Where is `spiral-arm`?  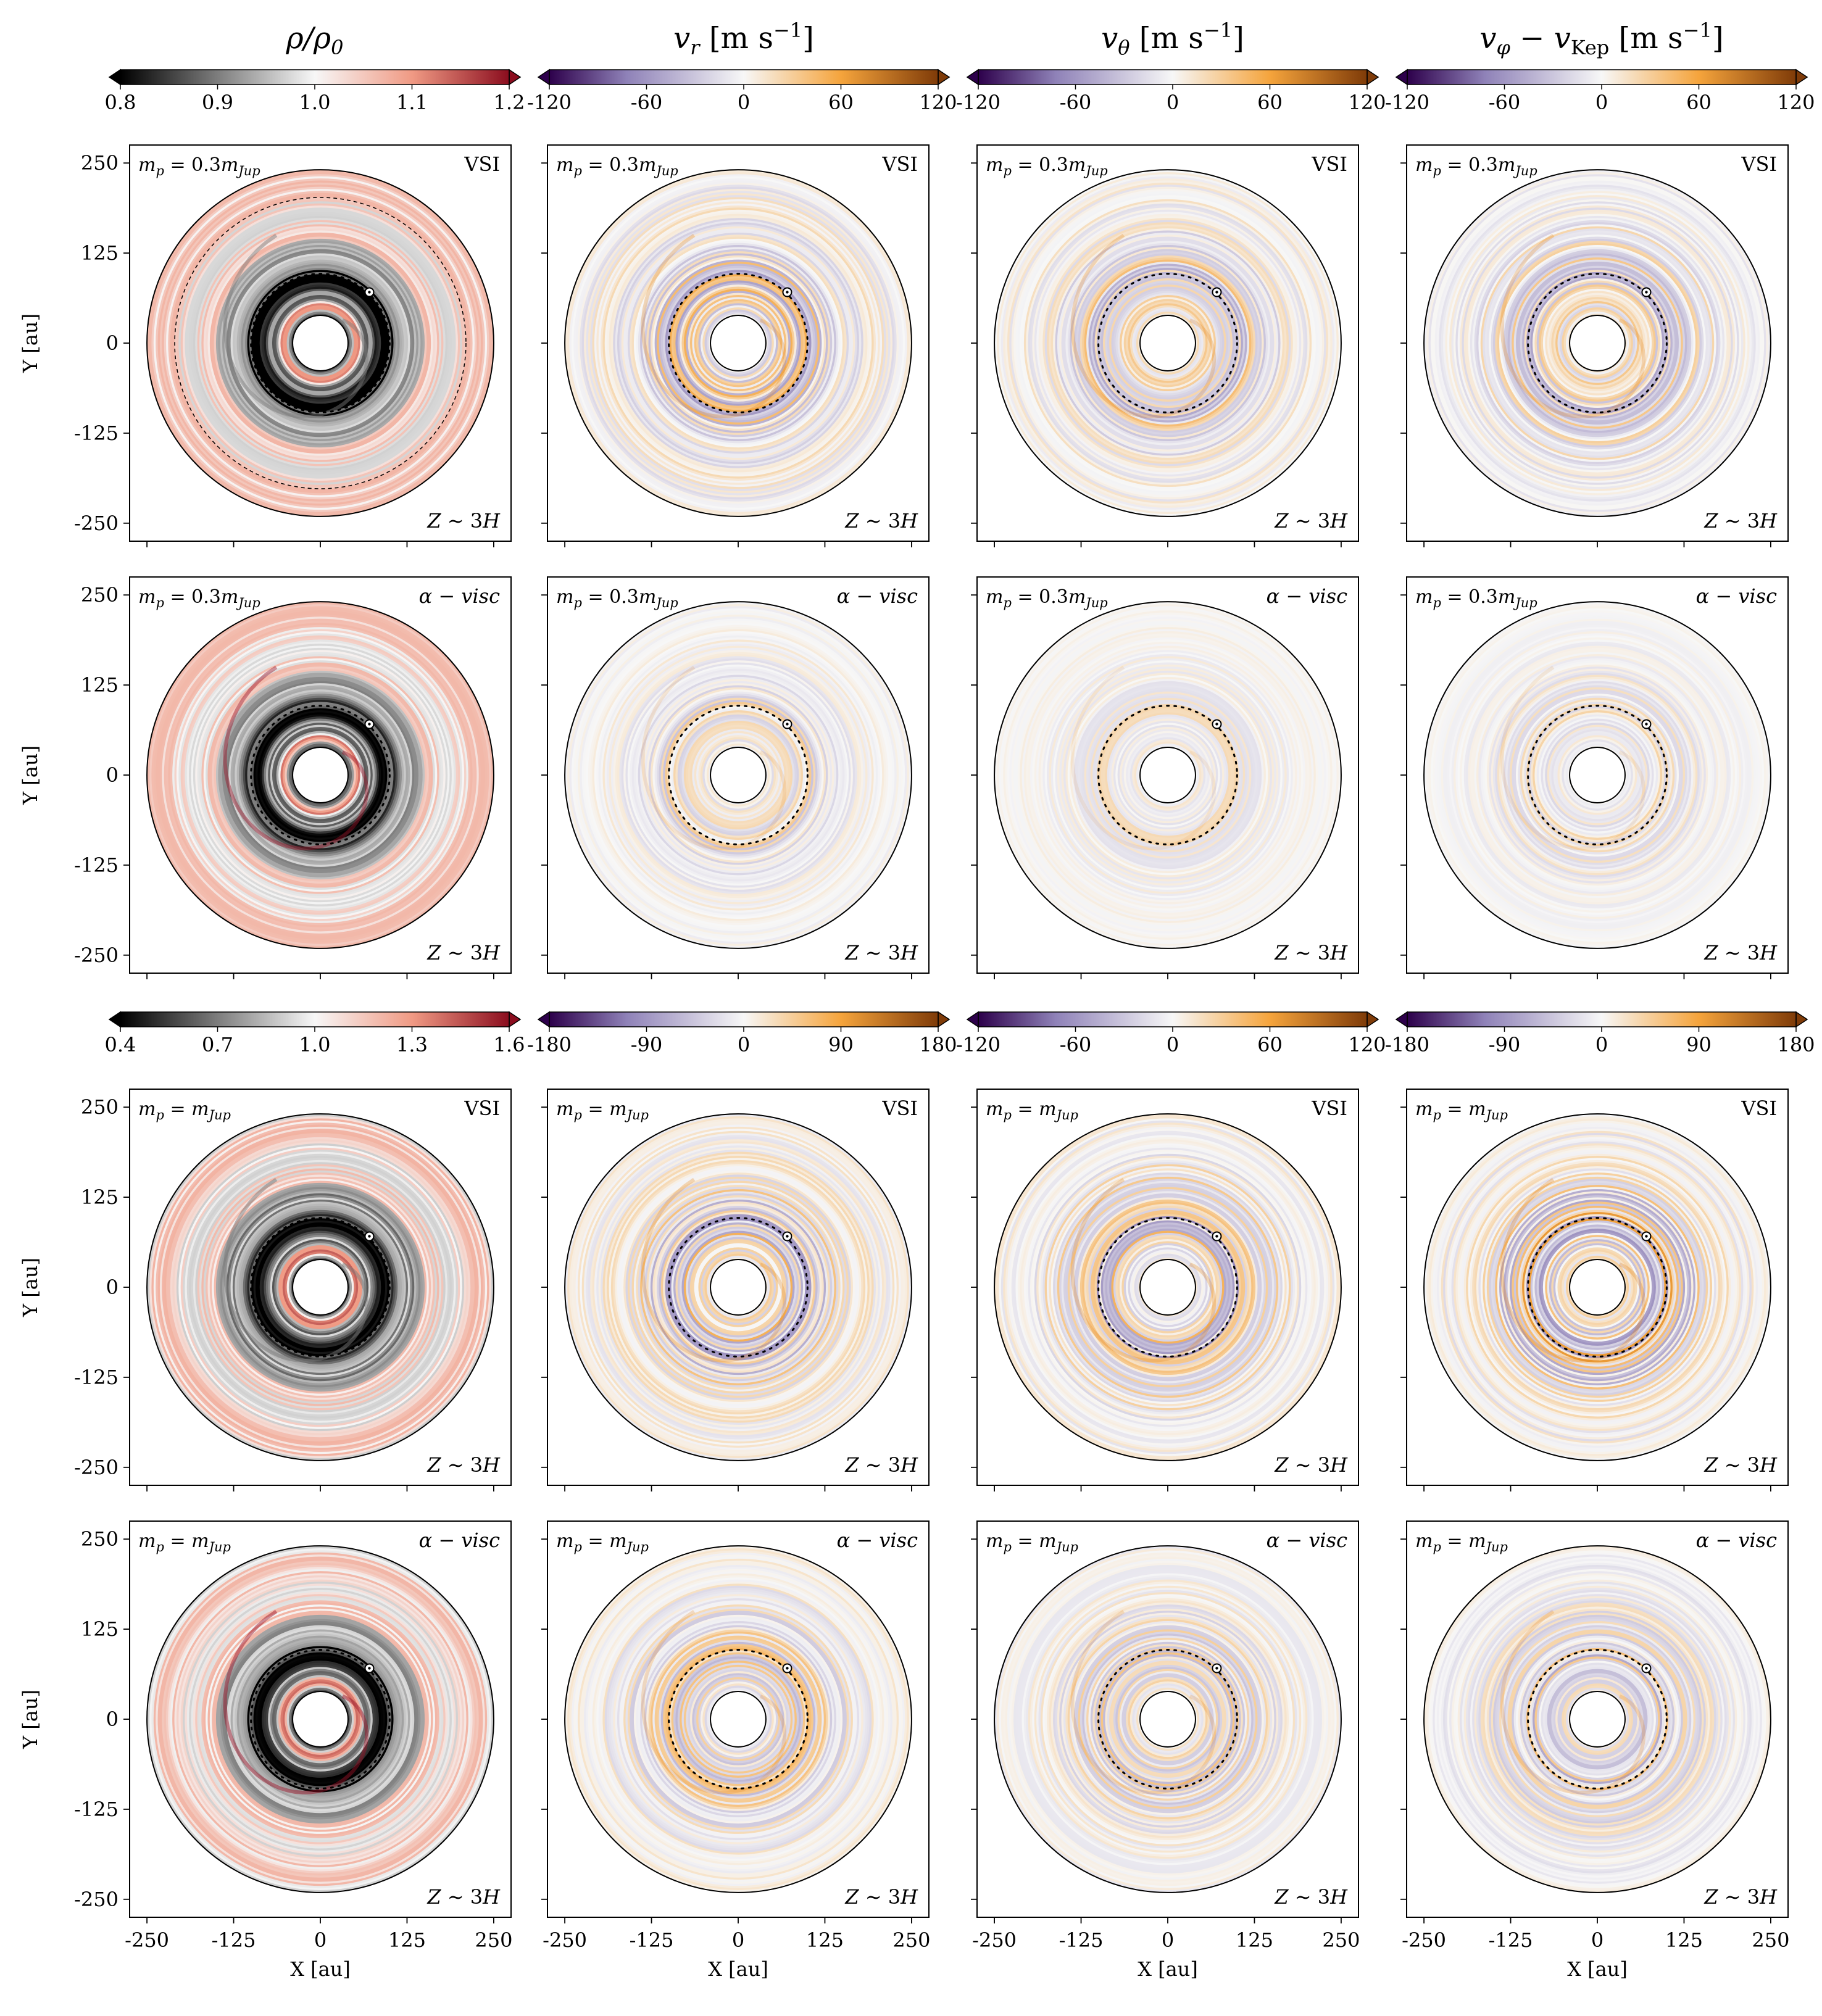
spiral-arm is located at coordinates (714, 1270).